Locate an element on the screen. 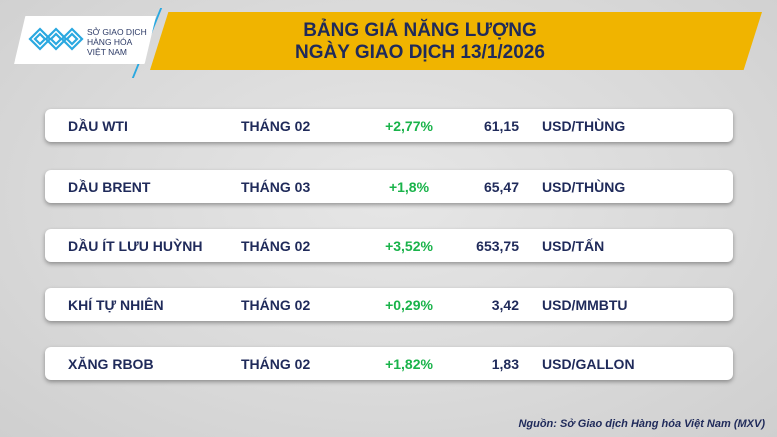  logo-line: SỞ GIAO DỊCH is located at coordinates (117, 32).